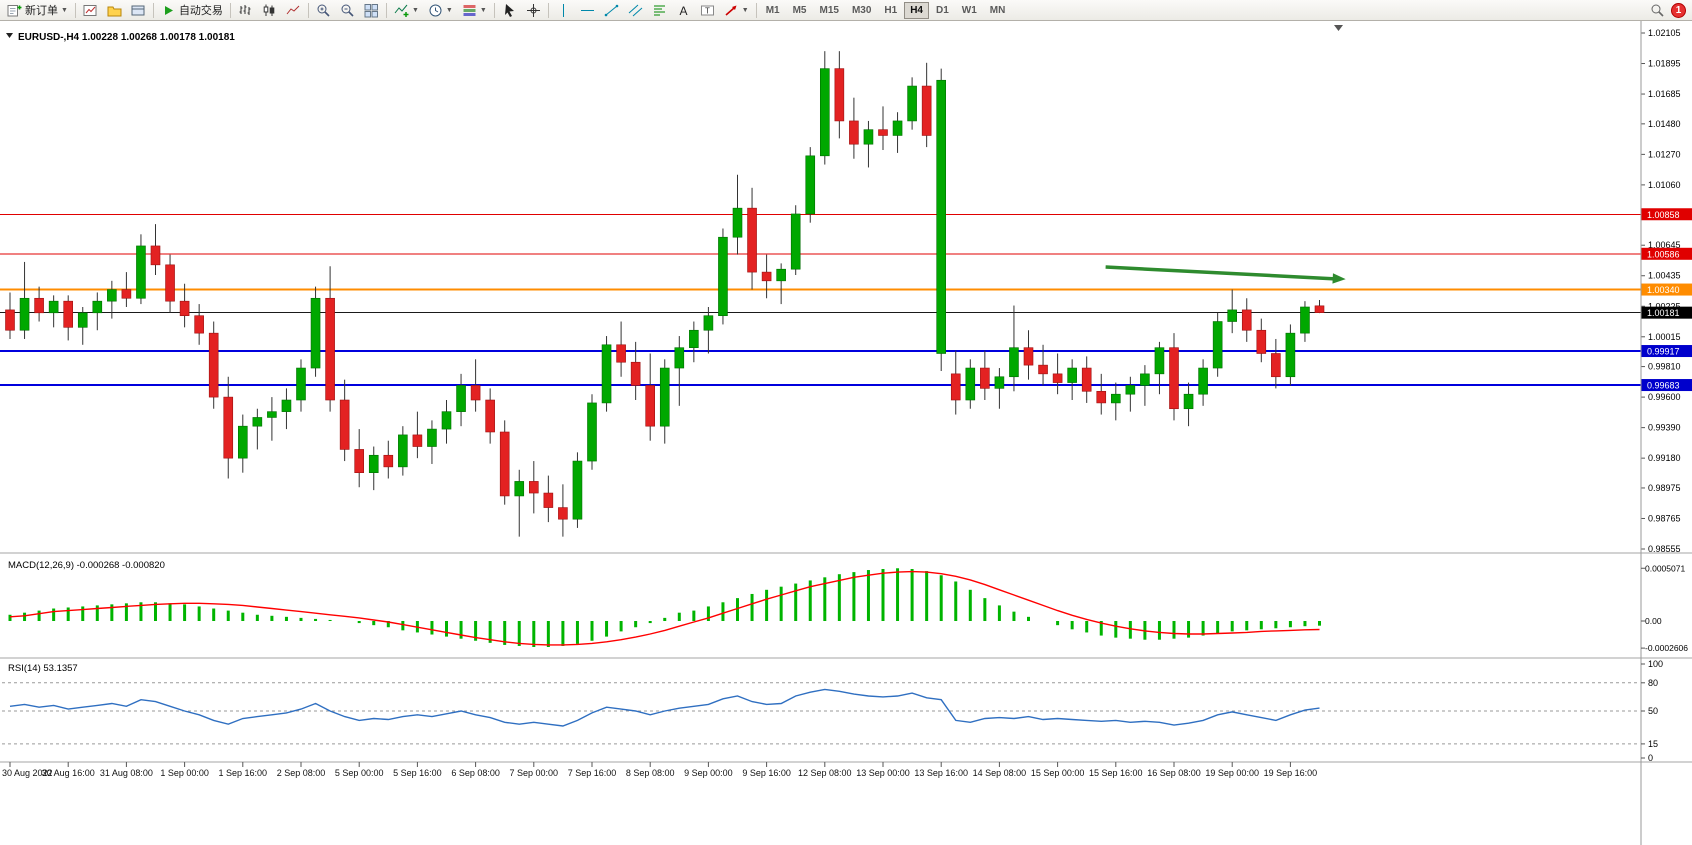 This screenshot has width=1692, height=845. I want to click on trendline-icon, so click(611, 10).